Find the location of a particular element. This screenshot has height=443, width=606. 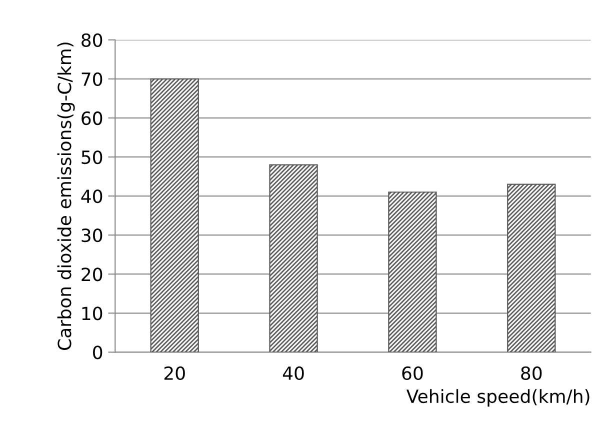

x-tick-label: 20 is located at coordinates (174, 373).